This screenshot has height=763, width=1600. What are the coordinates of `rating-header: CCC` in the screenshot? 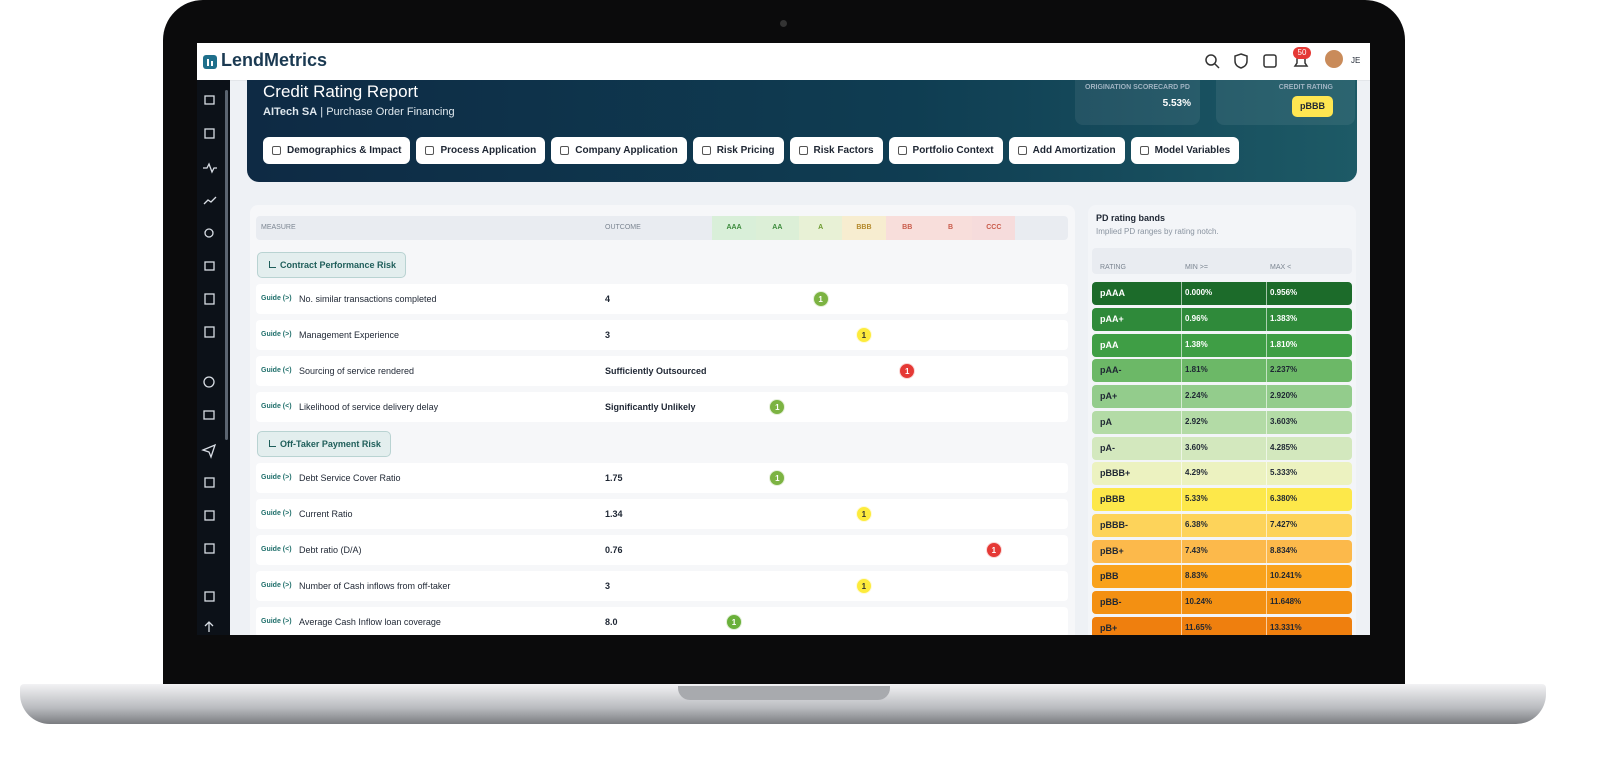 It's located at (994, 228).